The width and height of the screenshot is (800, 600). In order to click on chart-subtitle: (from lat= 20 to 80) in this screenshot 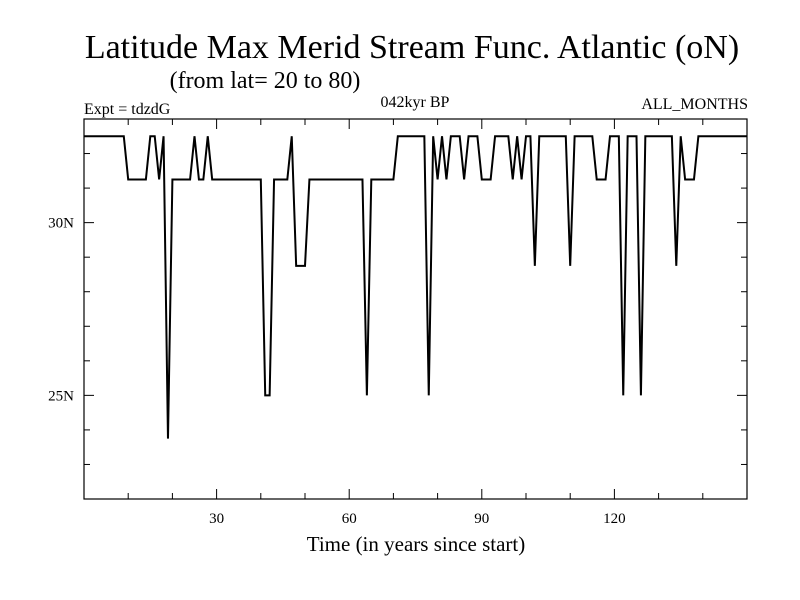, I will do `click(265, 81)`.